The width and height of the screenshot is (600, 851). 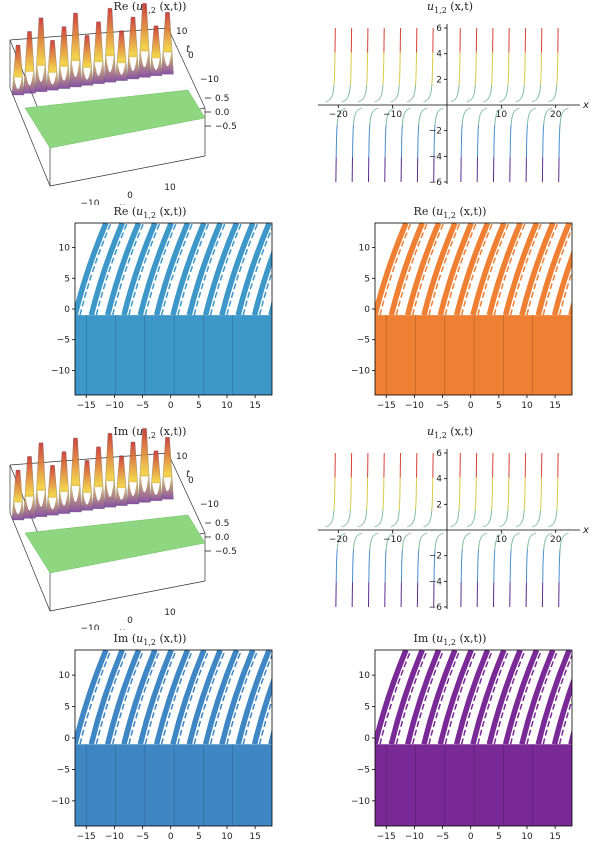 I want to click on z-tick-label: 0.0, so click(x=222, y=113).